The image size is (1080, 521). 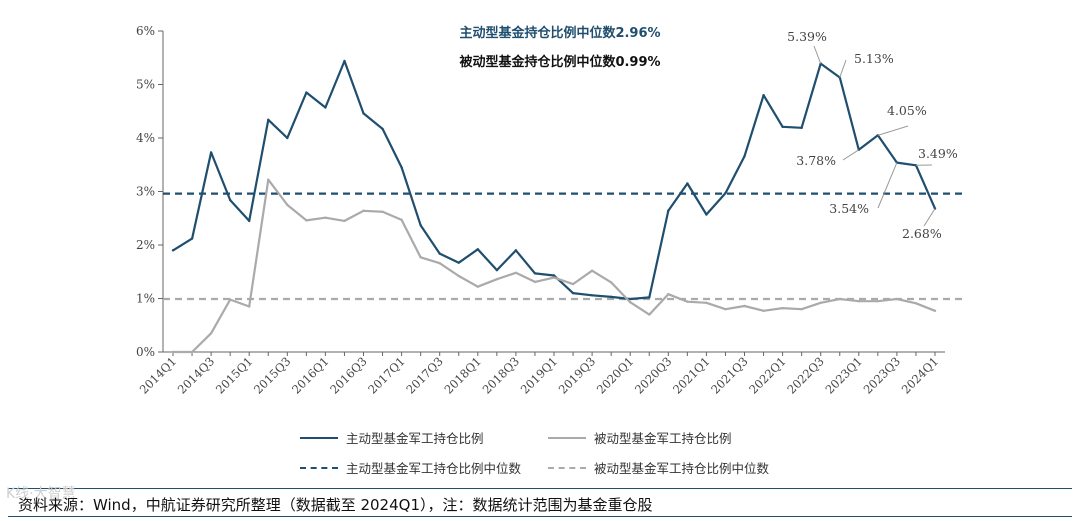 What do you see at coordinates (882, 375) in the screenshot?
I see `x-tick-label: 2023Q3` at bounding box center [882, 375].